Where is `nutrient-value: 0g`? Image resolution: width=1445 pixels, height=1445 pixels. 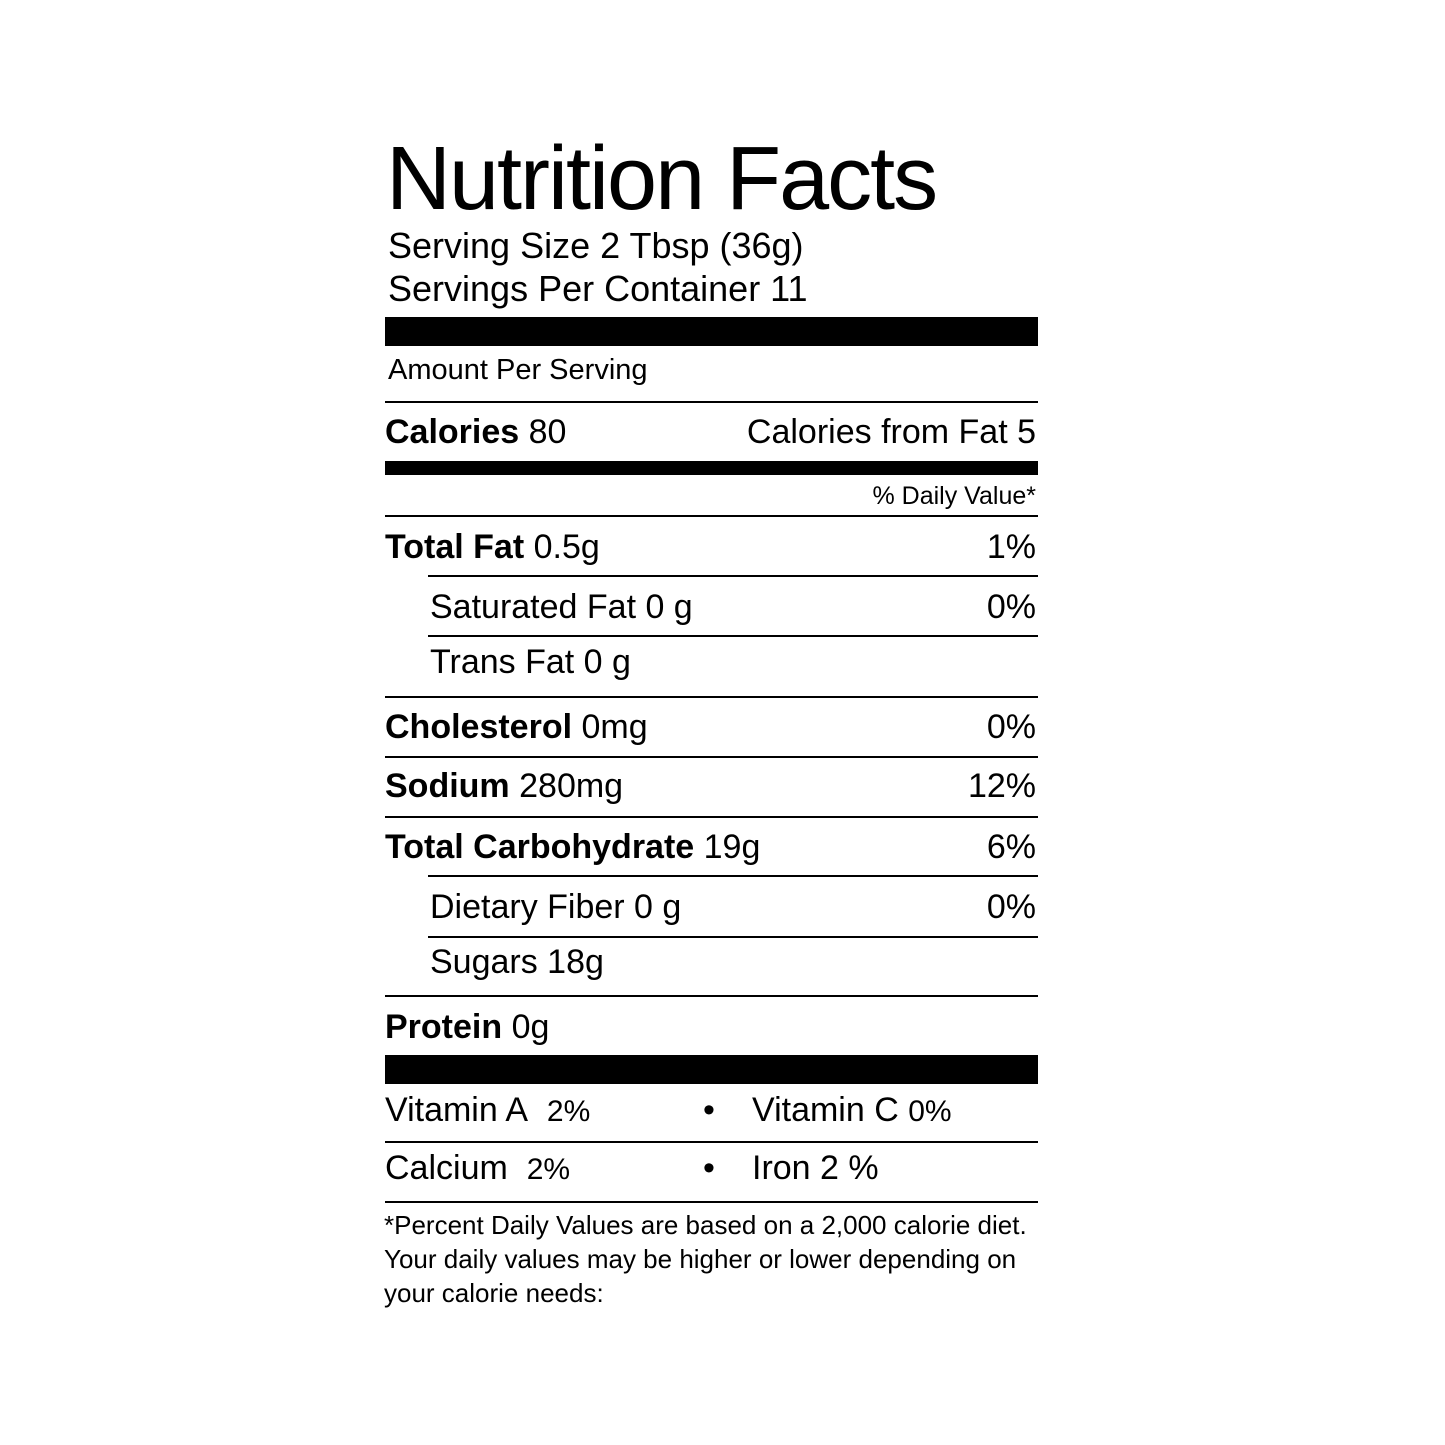
nutrient-value: 0g is located at coordinates (530, 1027).